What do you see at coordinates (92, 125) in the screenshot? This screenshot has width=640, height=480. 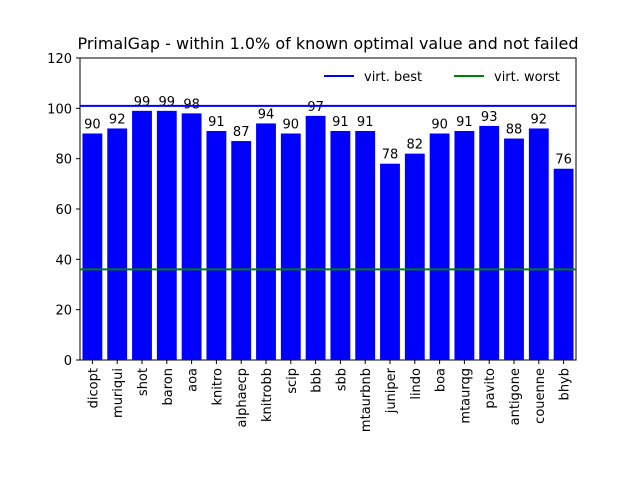 I see `data-label-dicopt: 90` at bounding box center [92, 125].